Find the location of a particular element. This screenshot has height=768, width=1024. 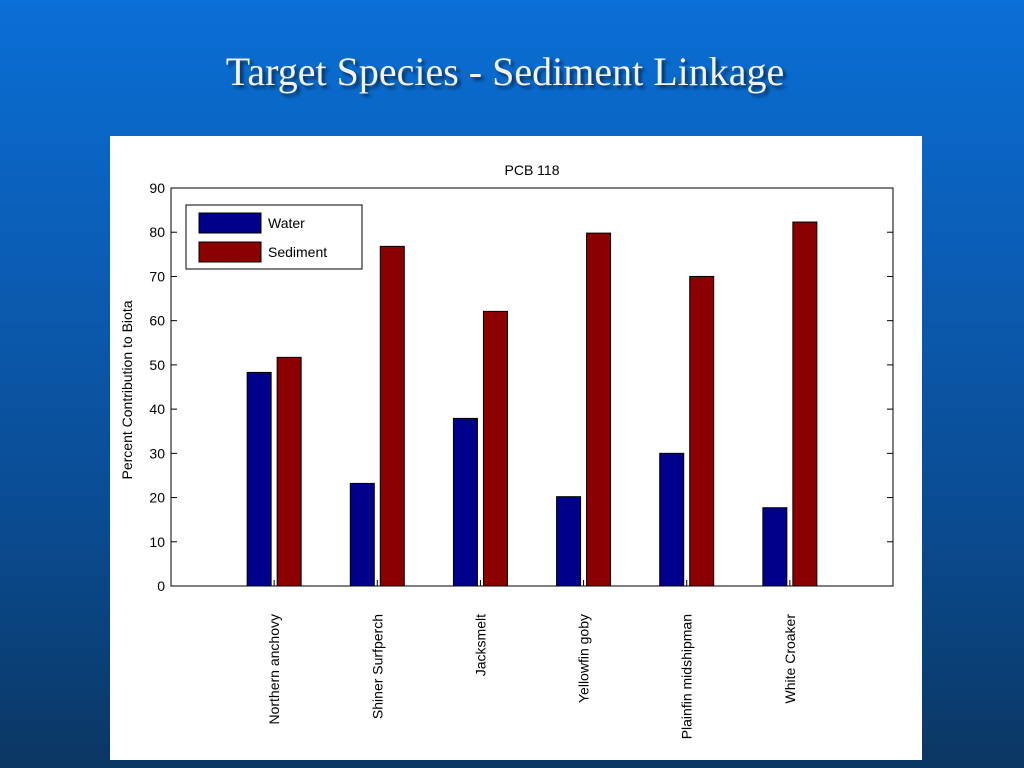

y-axis-label: Percent Contribution to Biota is located at coordinates (127, 389).